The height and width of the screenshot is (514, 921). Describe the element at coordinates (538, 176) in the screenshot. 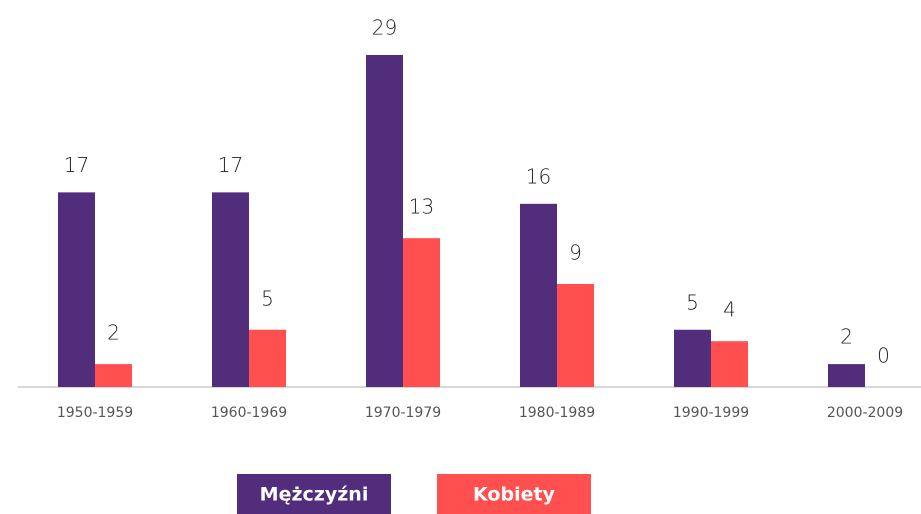

I see `value-label: 16` at that location.